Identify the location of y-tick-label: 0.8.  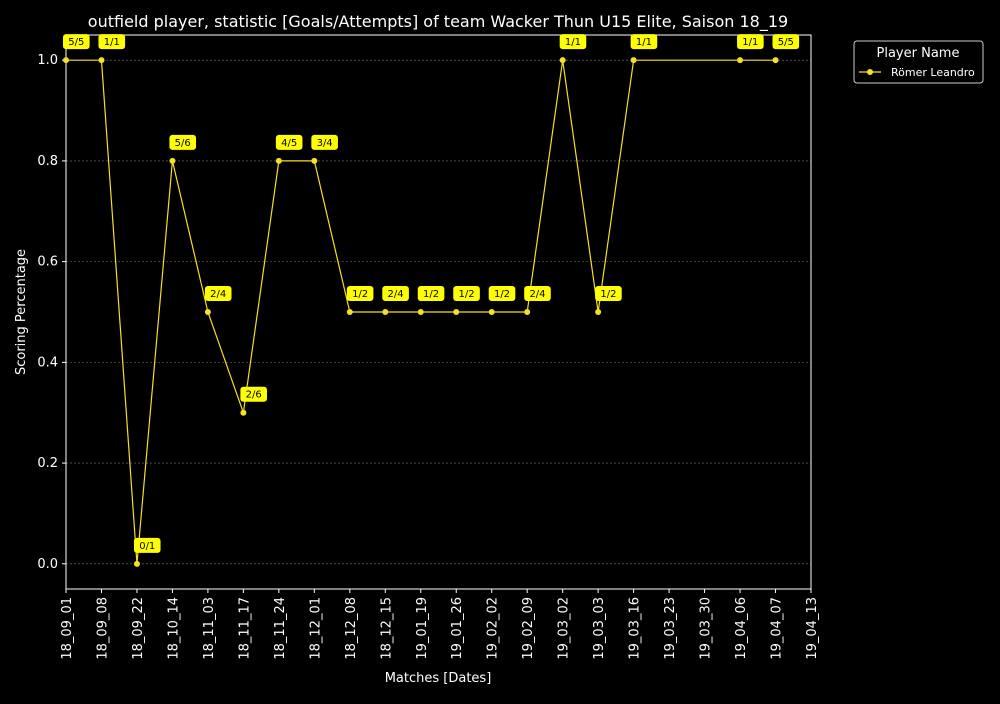
(47, 161).